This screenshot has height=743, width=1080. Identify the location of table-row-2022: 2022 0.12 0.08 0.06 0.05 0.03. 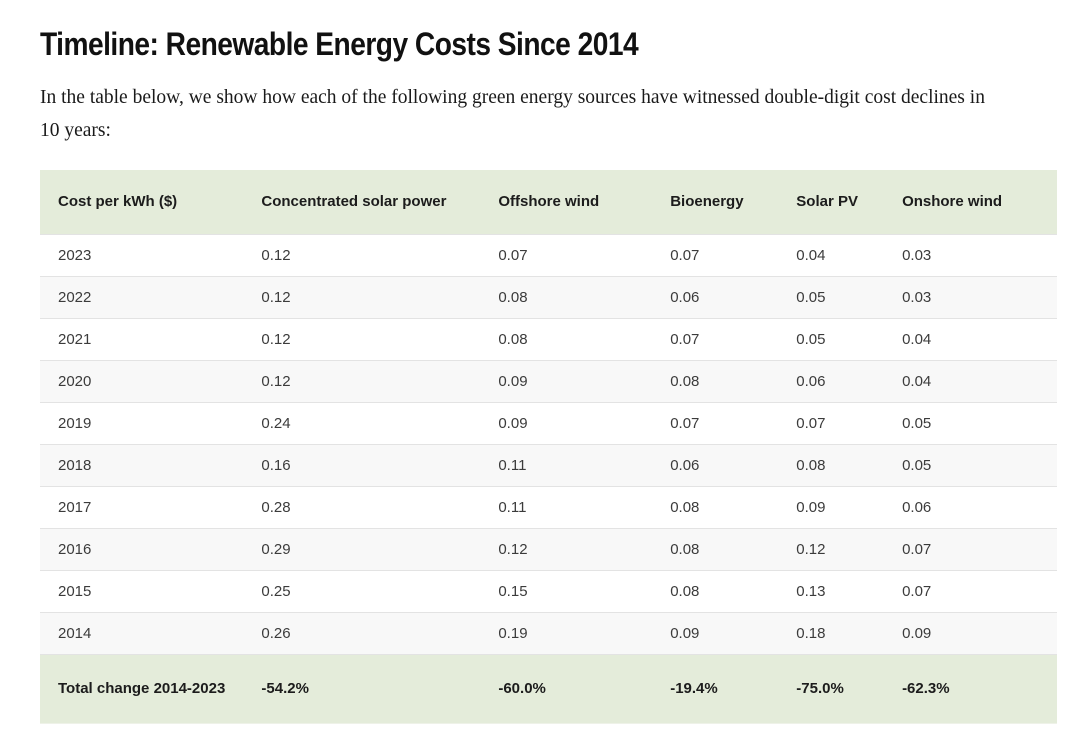
(548, 296).